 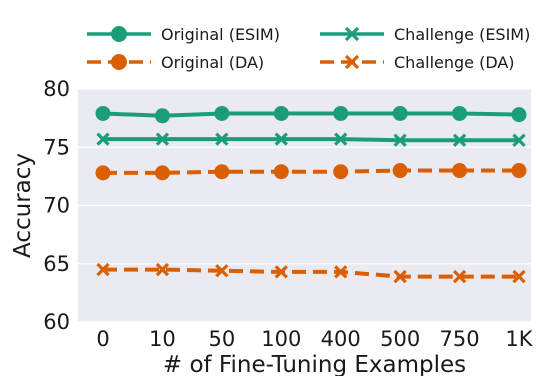 What do you see at coordinates (400, 339) in the screenshot?
I see `x-tick-label: 500` at bounding box center [400, 339].